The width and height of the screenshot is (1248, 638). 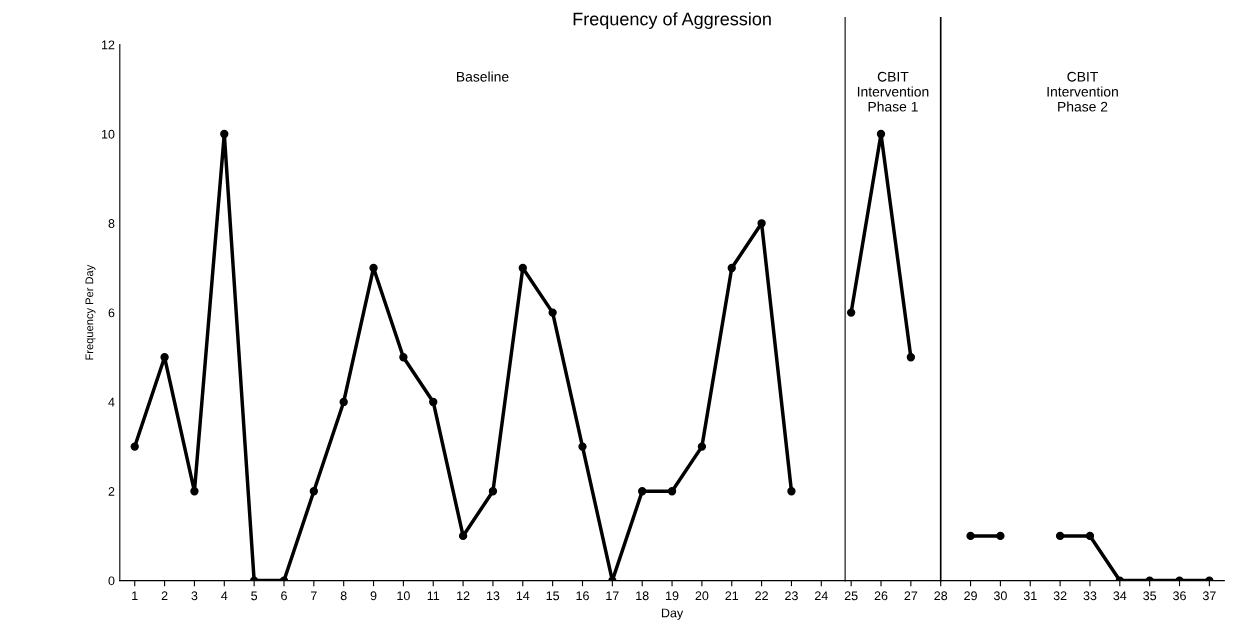 What do you see at coordinates (642, 596) in the screenshot?
I see `x-tick-label: 18` at bounding box center [642, 596].